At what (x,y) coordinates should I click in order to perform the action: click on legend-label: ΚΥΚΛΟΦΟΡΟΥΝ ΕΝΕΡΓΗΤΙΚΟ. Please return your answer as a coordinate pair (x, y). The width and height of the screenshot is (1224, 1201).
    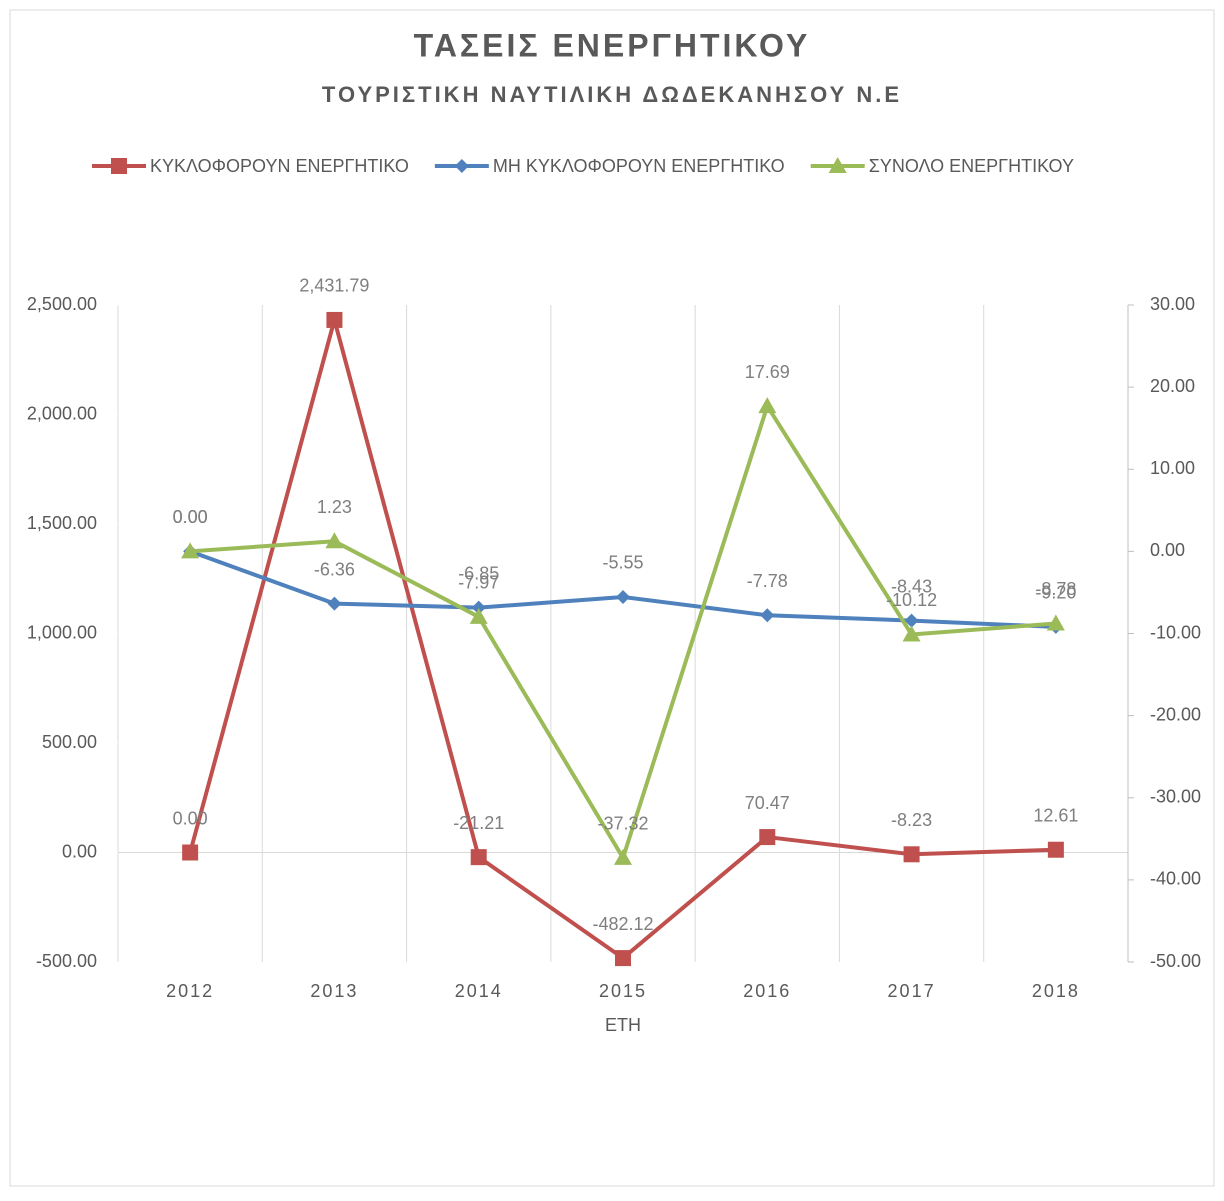
    Looking at the image, I should click on (279, 166).